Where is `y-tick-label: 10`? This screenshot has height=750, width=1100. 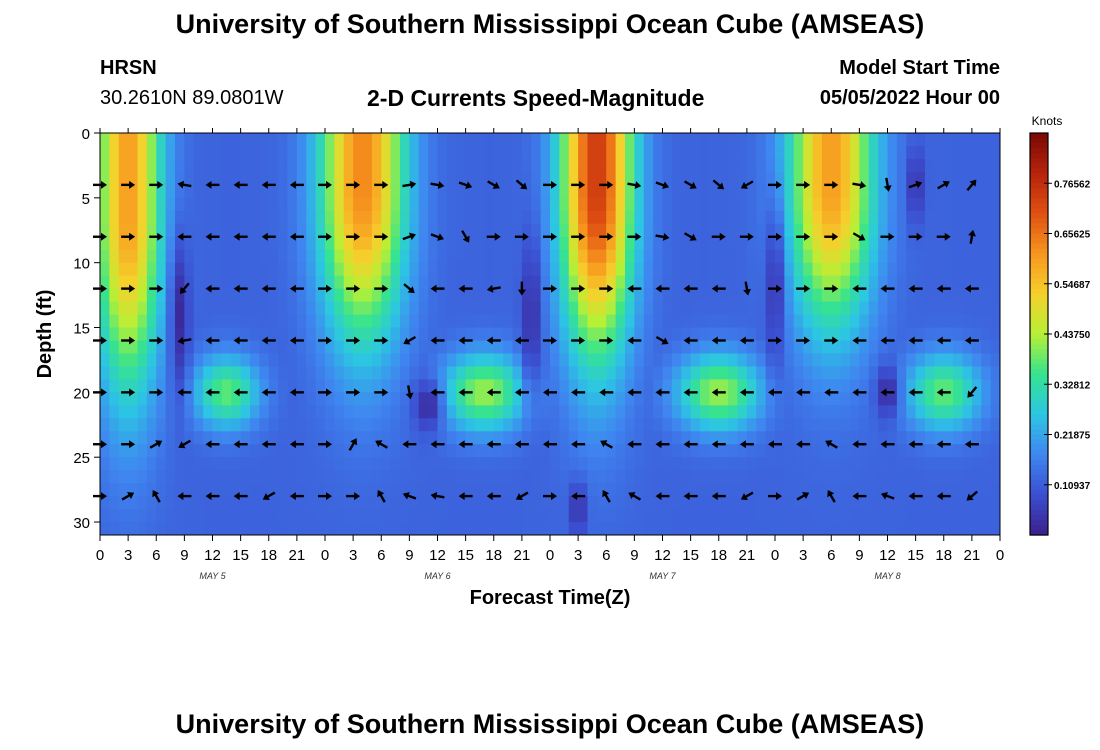
y-tick-label: 10 is located at coordinates (81, 264).